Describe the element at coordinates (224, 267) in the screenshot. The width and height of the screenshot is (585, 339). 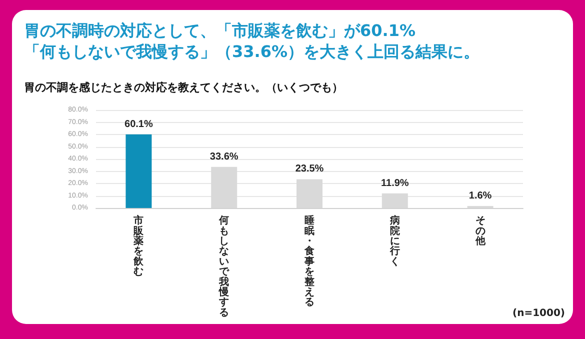
I see `category-label: 何もしないで我慢する` at that location.